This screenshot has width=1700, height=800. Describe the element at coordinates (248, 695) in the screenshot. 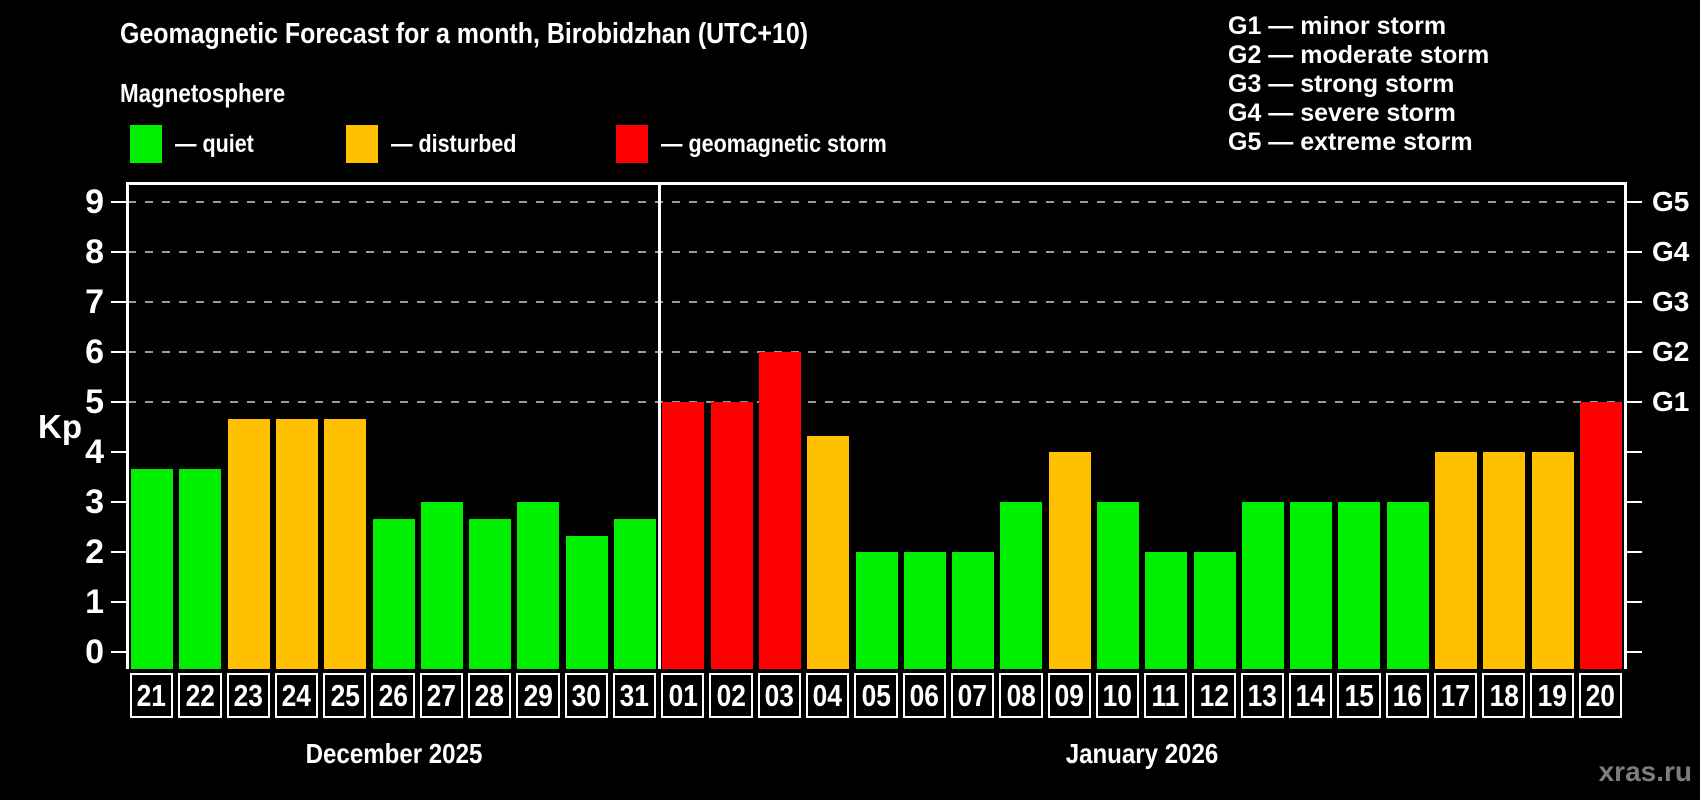

I see `date-cell: 23` at that location.